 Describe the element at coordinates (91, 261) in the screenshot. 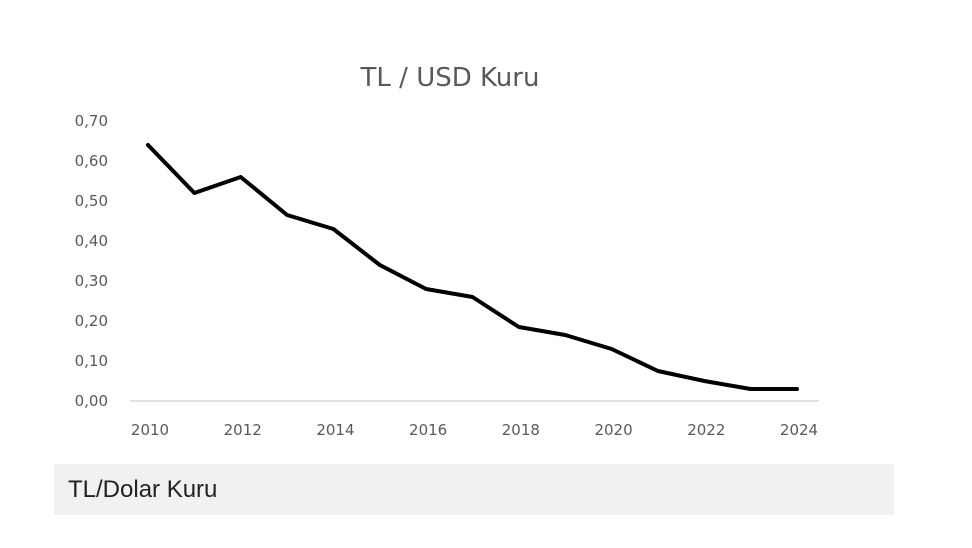

I see `y-axis-tick-labels: 0,00 0,10 0,20 0,30 0,40 0,50 0,60 0,70` at that location.